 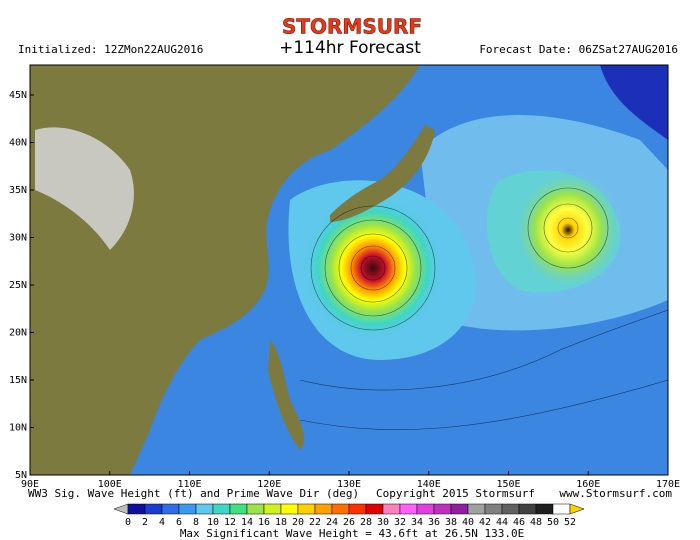 What do you see at coordinates (315, 522) in the screenshot?
I see `colorbar-label: 22` at bounding box center [315, 522].